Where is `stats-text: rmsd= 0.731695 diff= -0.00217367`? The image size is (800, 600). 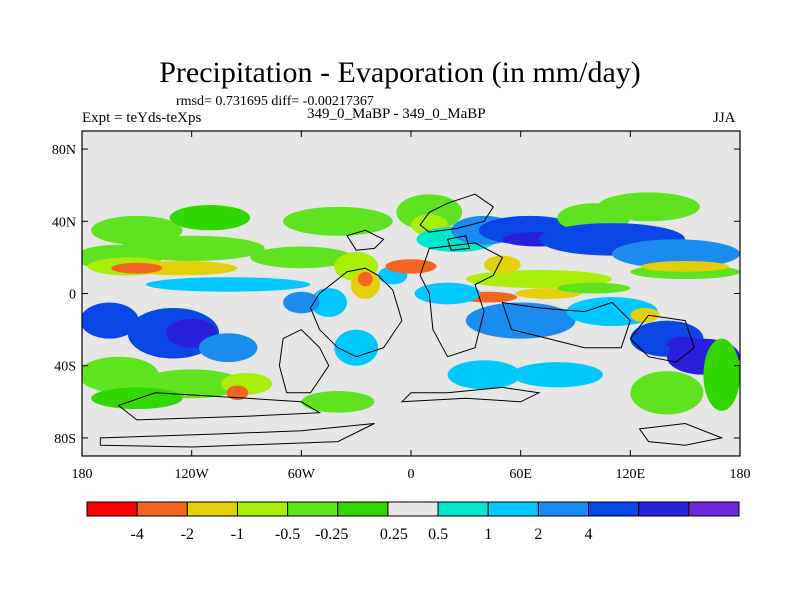
stats-text: rmsd= 0.731695 diff= -0.00217367 is located at coordinates (275, 101).